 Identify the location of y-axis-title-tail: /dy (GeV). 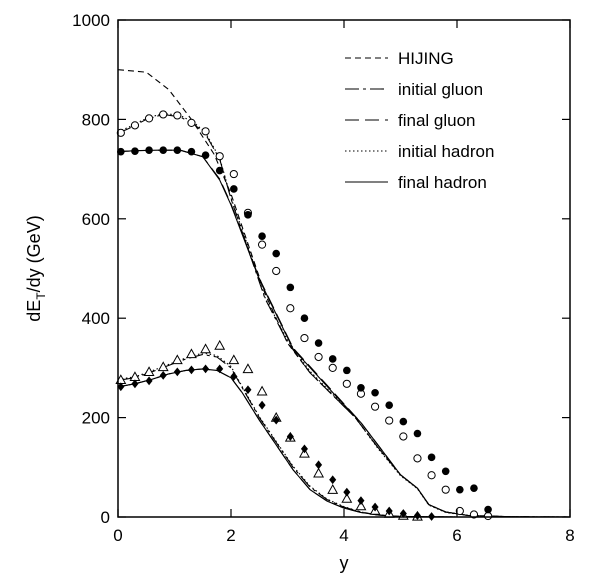
(34, 253).